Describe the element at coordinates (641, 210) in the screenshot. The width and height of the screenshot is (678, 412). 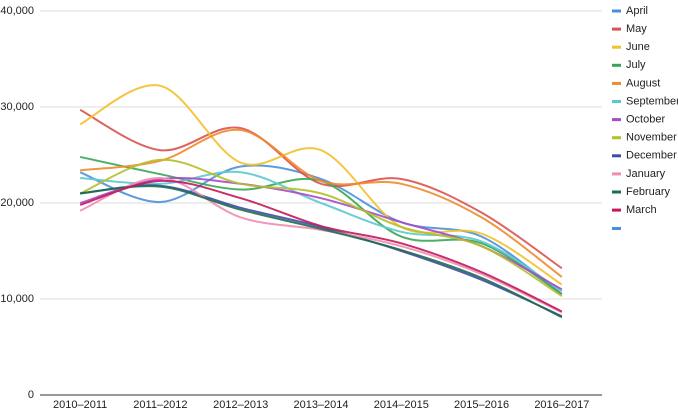
I see `legend-label: March` at that location.